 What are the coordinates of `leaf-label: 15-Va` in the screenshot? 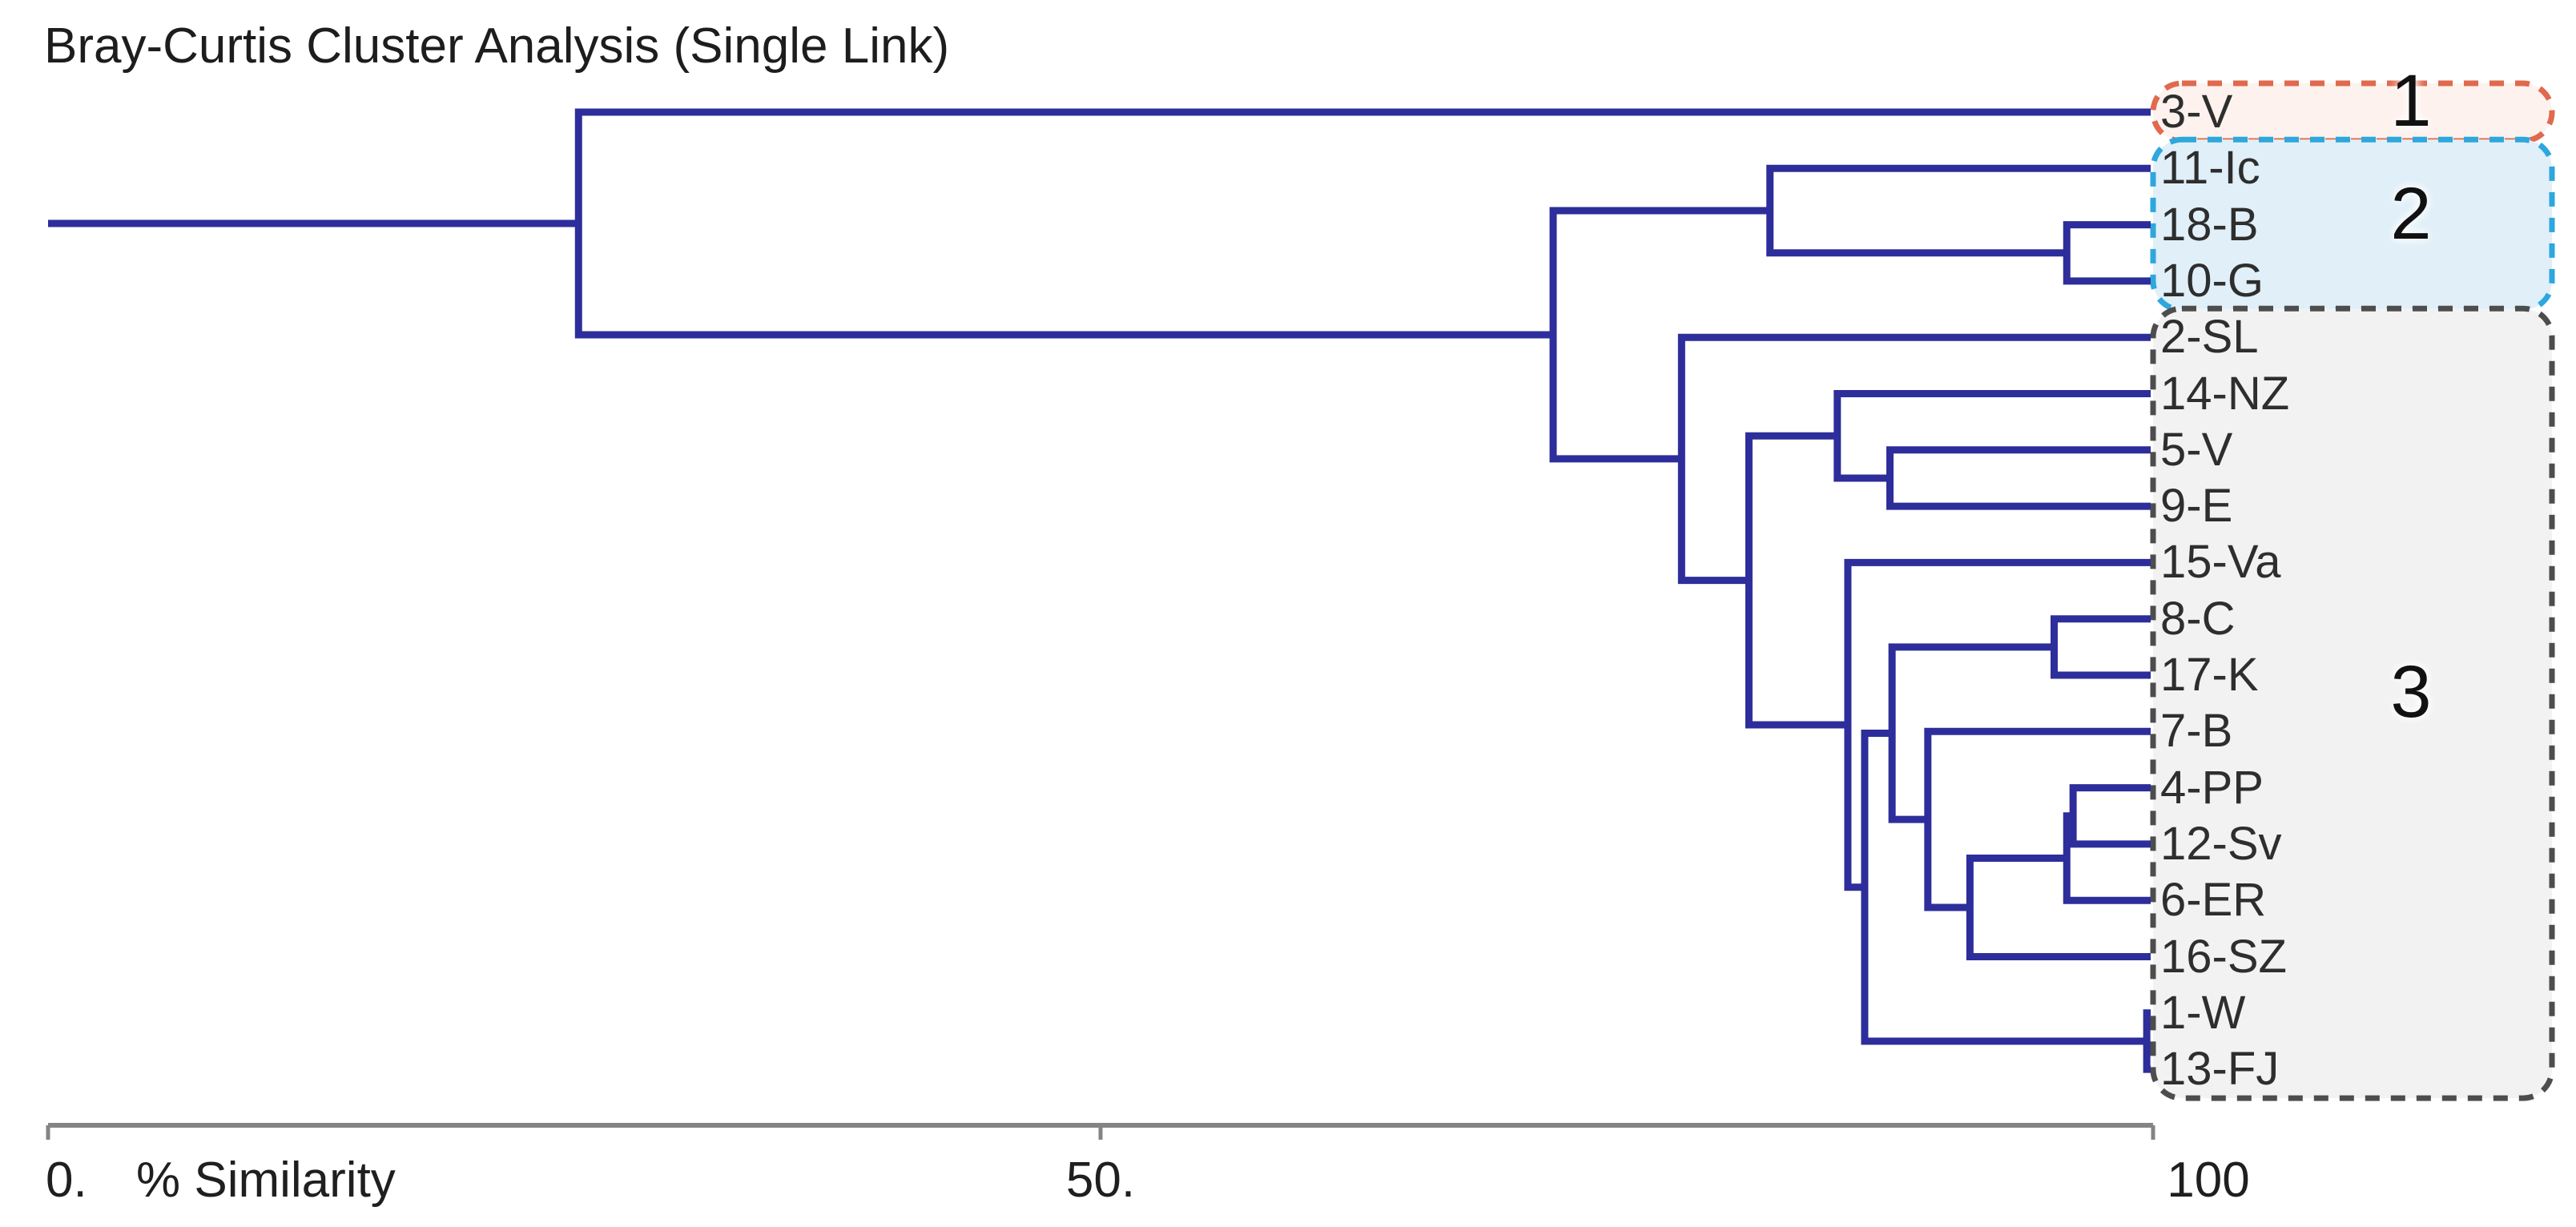 It's located at (2220, 562).